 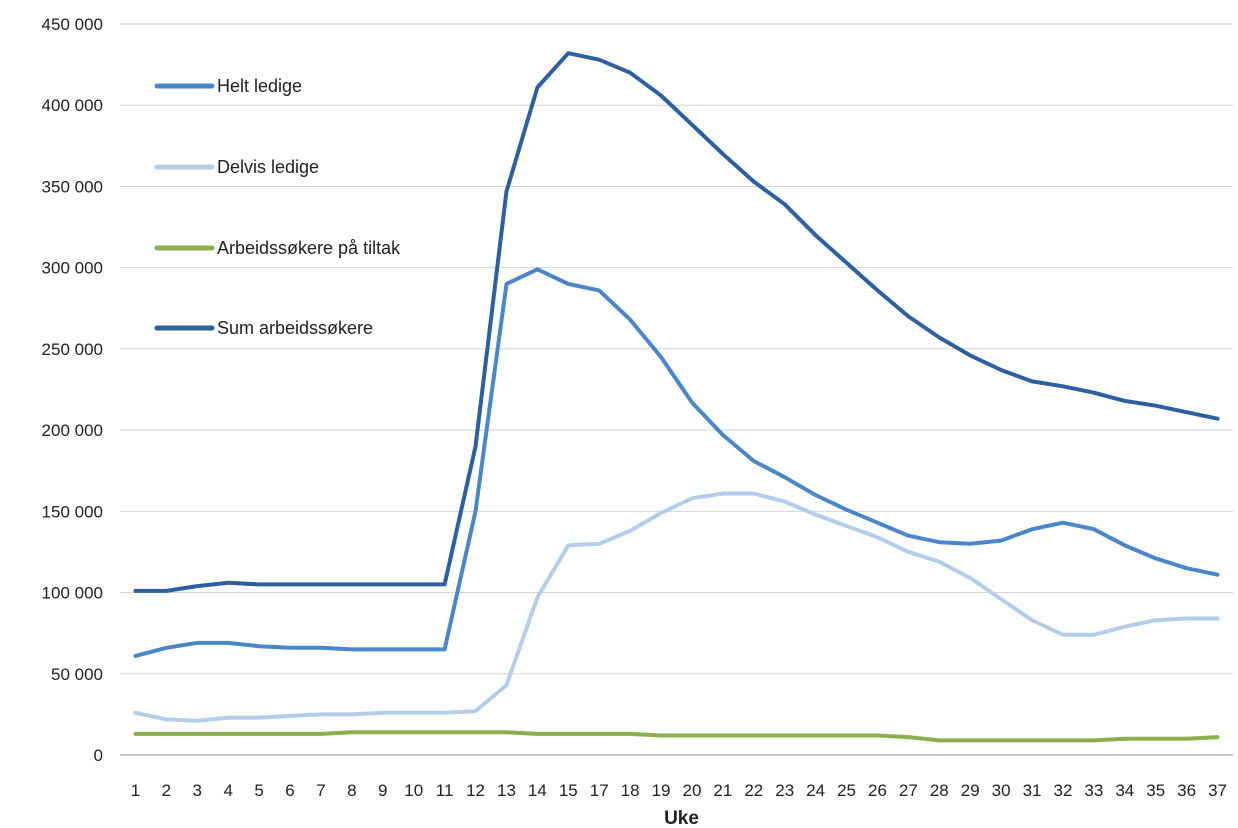 I want to click on y-tick-label: 400 000, so click(x=72, y=105).